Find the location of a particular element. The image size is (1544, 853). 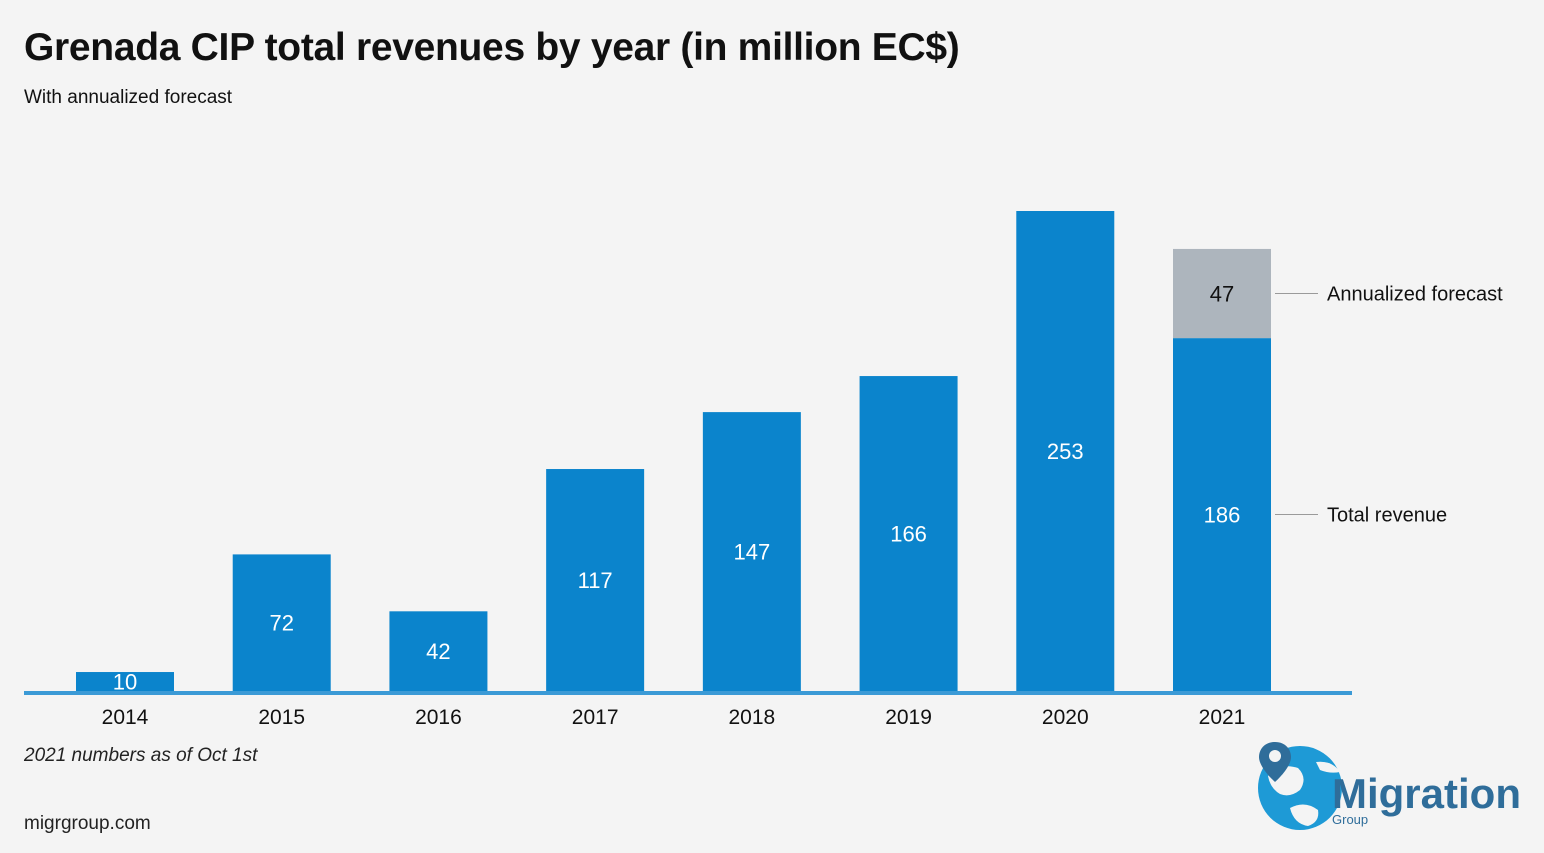

logo-subtext: Group is located at coordinates (1350, 819).